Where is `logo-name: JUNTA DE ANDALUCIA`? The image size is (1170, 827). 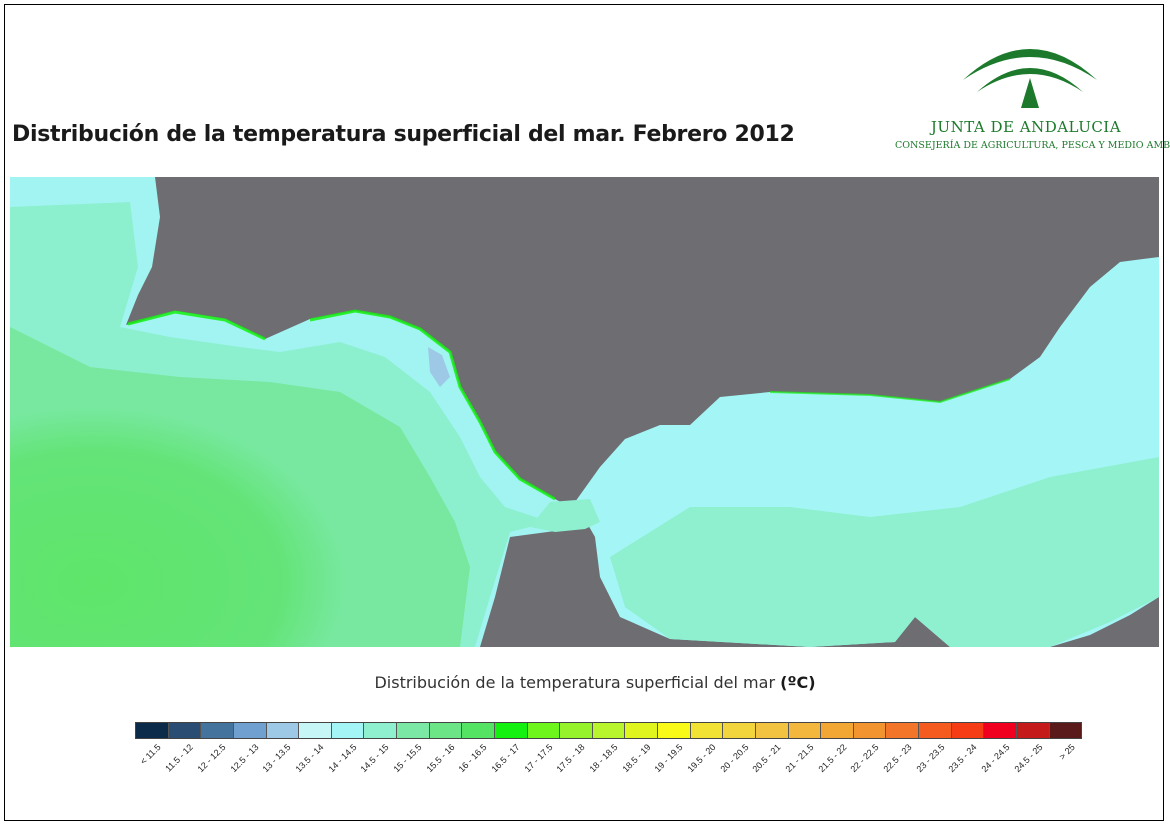
logo-name: JUNTA DE ANDALUCIA is located at coordinates (1026, 127).